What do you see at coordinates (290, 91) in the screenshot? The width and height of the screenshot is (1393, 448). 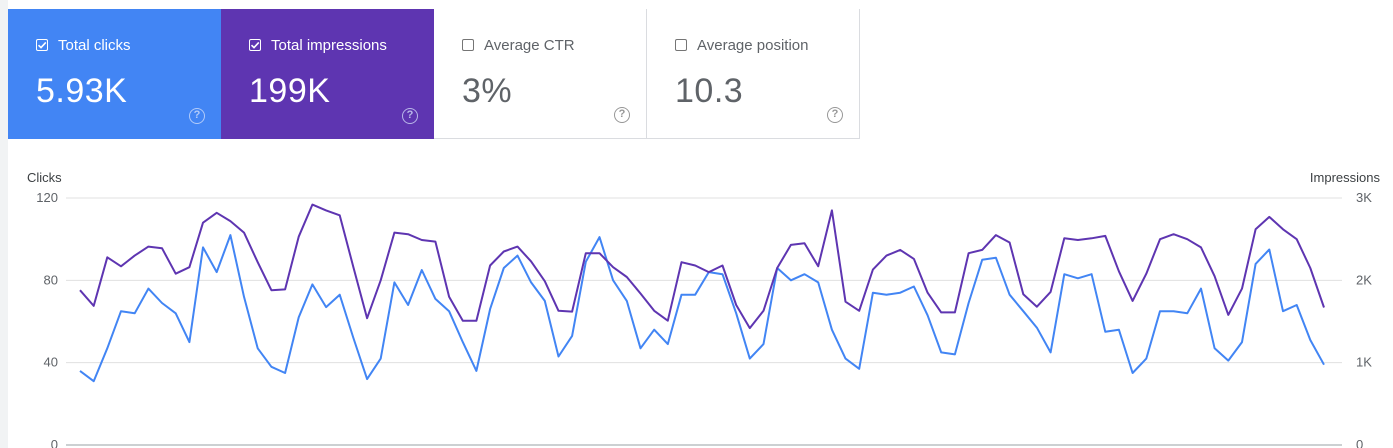 I see `total-impressions-value: 199K` at bounding box center [290, 91].